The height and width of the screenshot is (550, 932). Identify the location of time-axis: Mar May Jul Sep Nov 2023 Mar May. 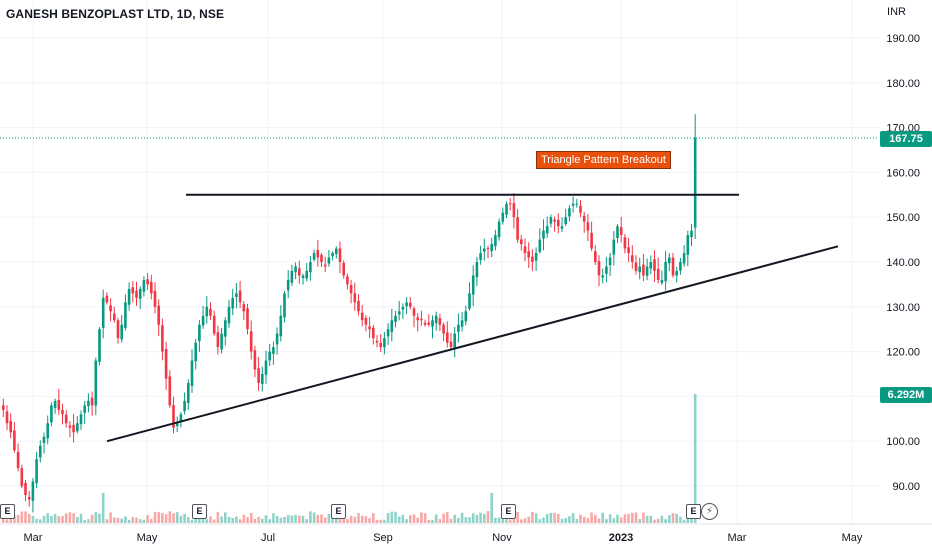
(443, 538).